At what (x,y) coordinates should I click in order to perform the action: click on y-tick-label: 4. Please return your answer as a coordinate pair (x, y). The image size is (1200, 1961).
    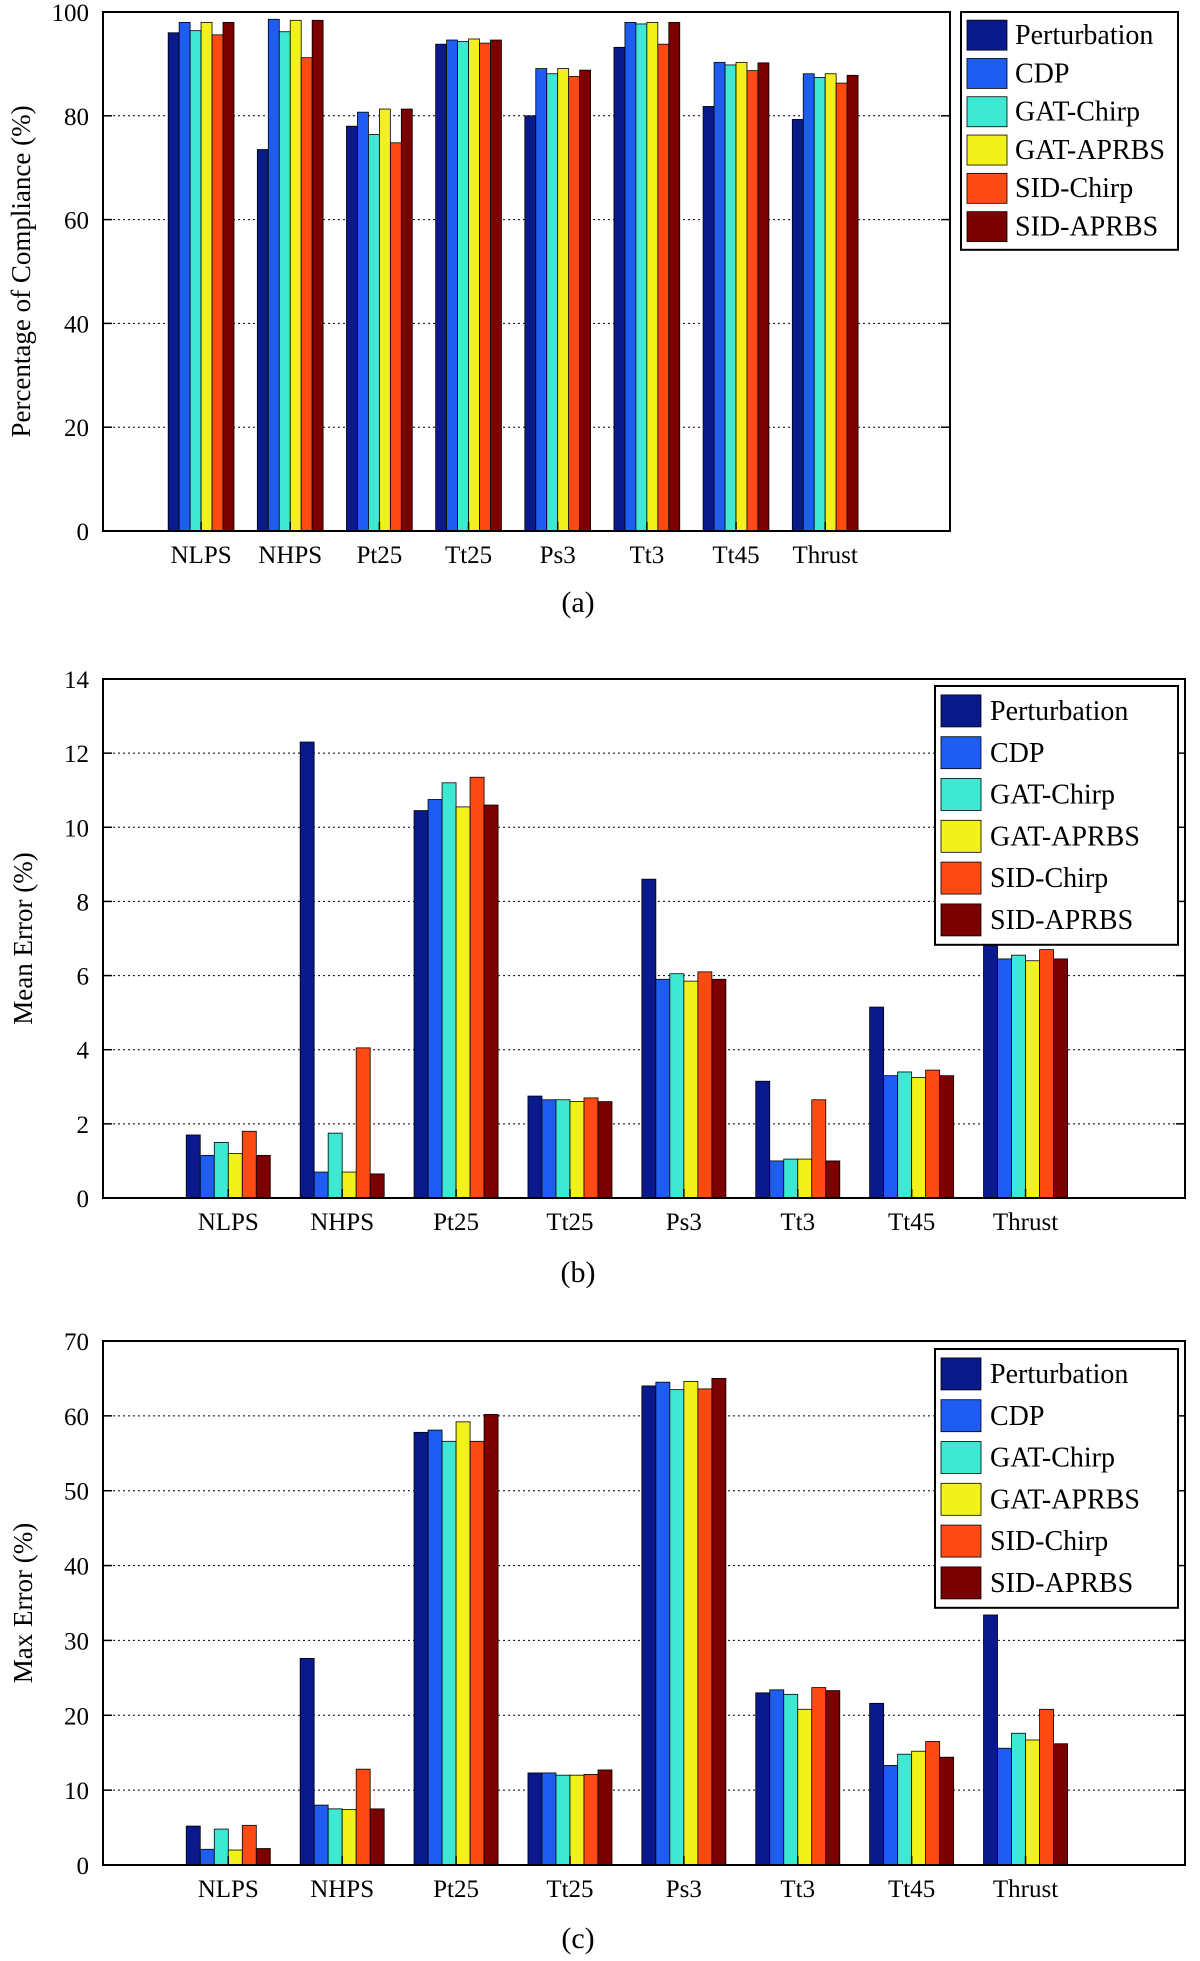
    Looking at the image, I should click on (83, 1051).